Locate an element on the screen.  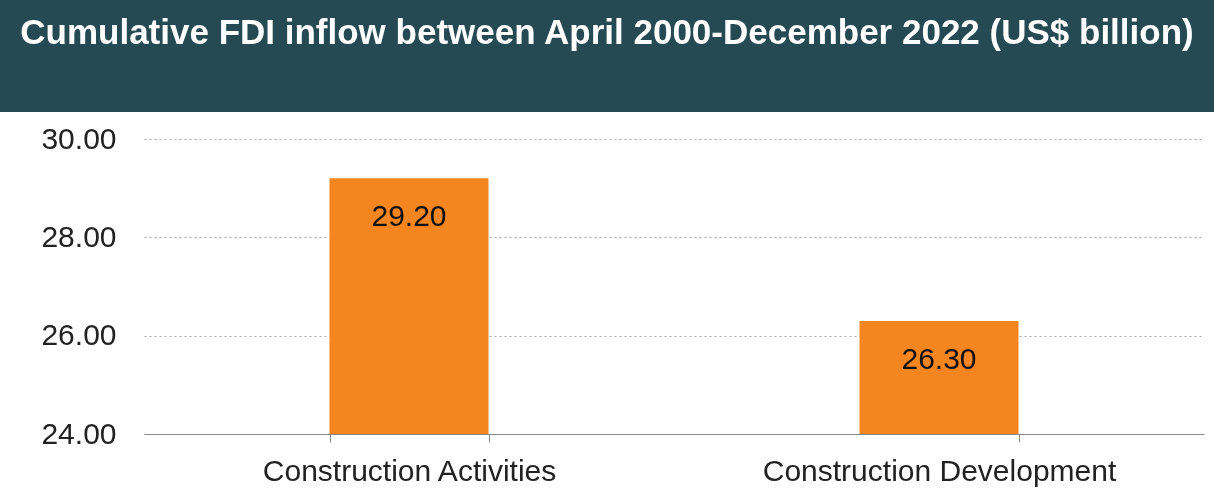
x-tick-label: Construction Development is located at coordinates (939, 470).